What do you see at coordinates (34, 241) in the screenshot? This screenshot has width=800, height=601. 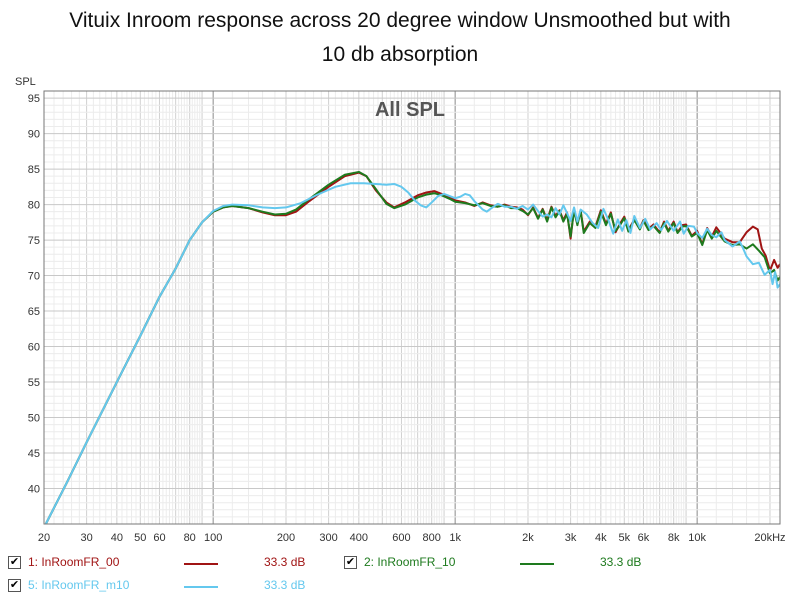 I see `y-tick-label: 75` at bounding box center [34, 241].